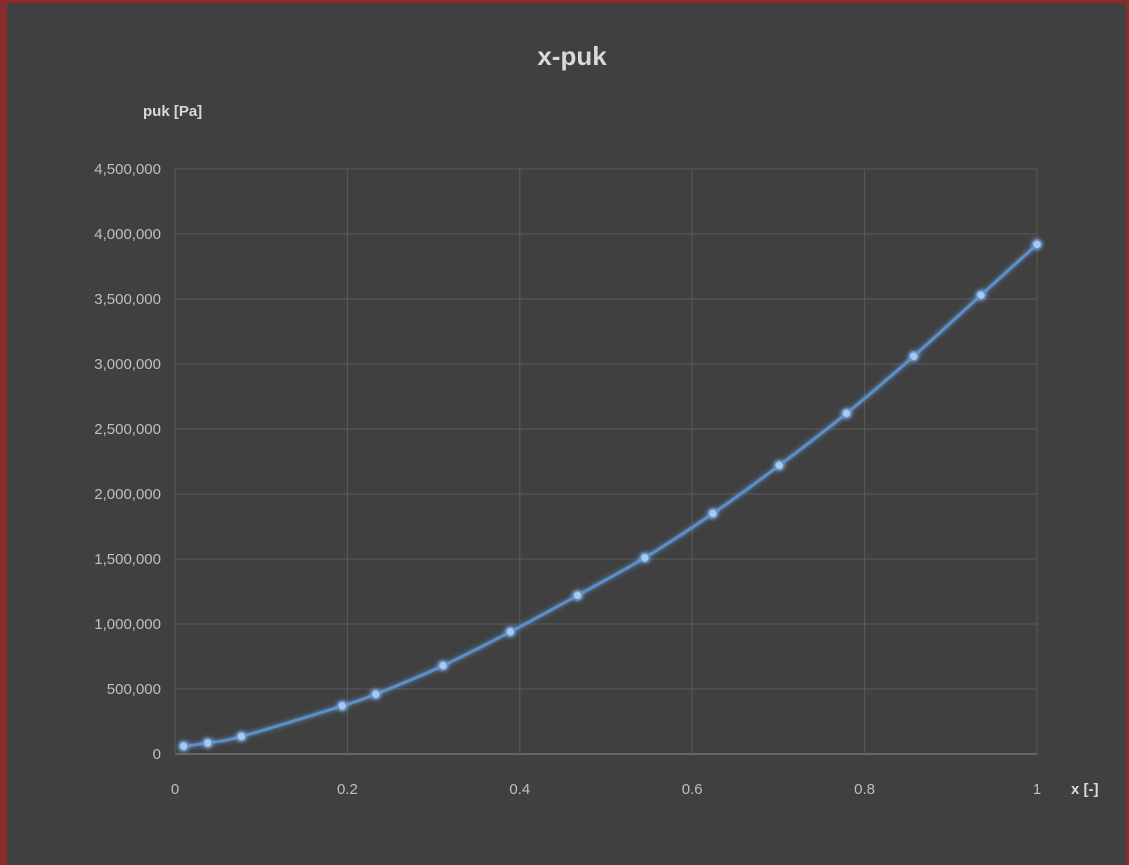 The width and height of the screenshot is (1129, 865). What do you see at coordinates (127, 234) in the screenshot?
I see `y-tick-label: 4,000,000` at bounding box center [127, 234].